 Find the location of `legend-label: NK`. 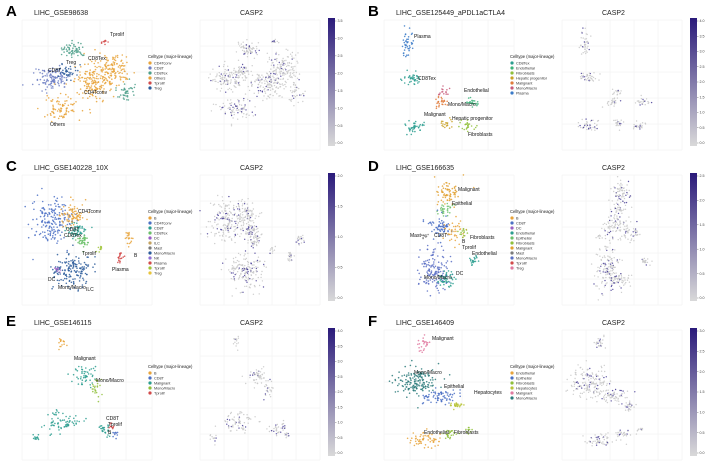

legend-label: NK is located at coordinates (157, 258).